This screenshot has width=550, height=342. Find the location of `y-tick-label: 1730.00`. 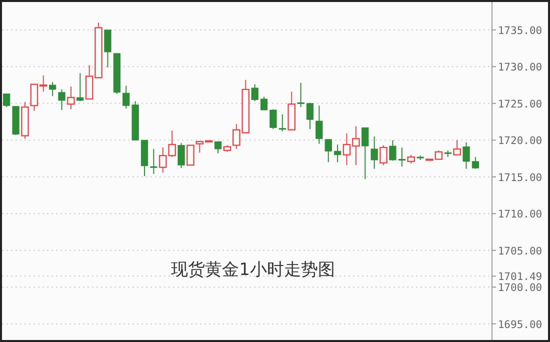

y-tick-label: 1730.00 is located at coordinates (520, 68).